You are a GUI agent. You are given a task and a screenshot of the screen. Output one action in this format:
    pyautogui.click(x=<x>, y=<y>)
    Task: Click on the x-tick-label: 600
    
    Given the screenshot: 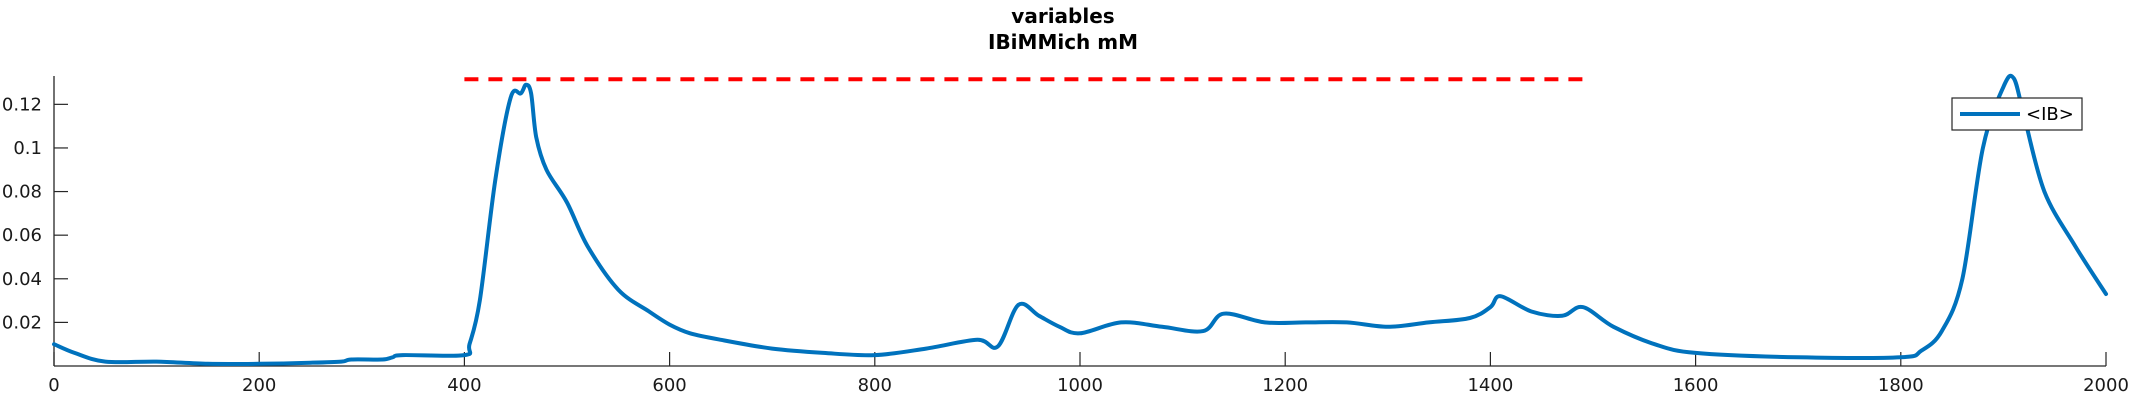 What is the action you would take?
    pyautogui.click(x=669, y=385)
    